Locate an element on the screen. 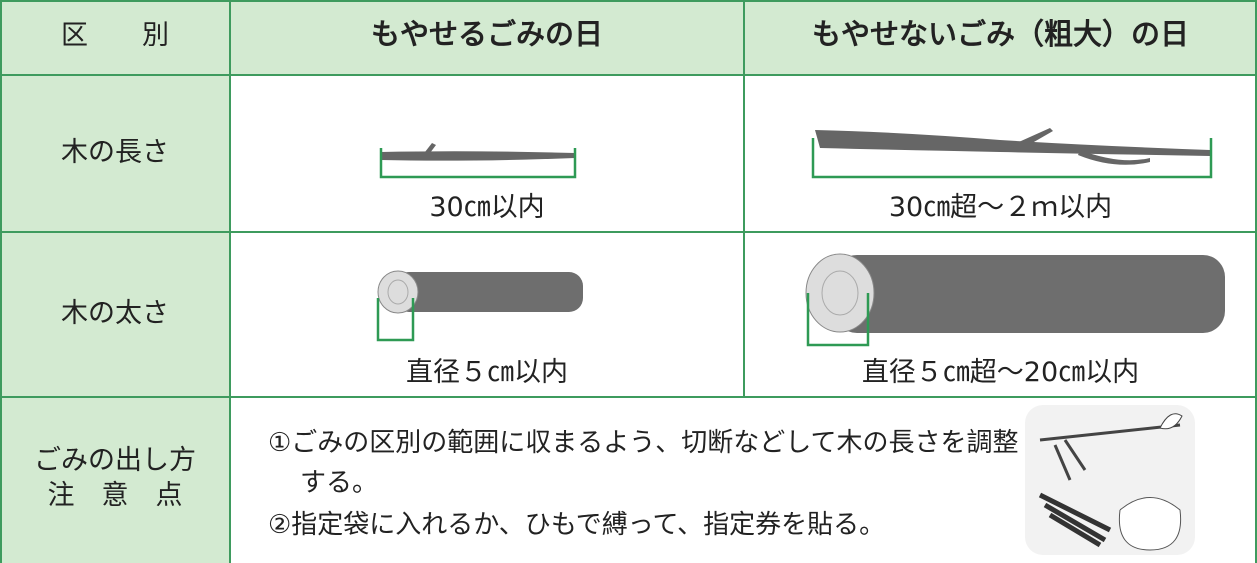 The image size is (1257, 563). row-label: 木の長さ is located at coordinates (115, 152).